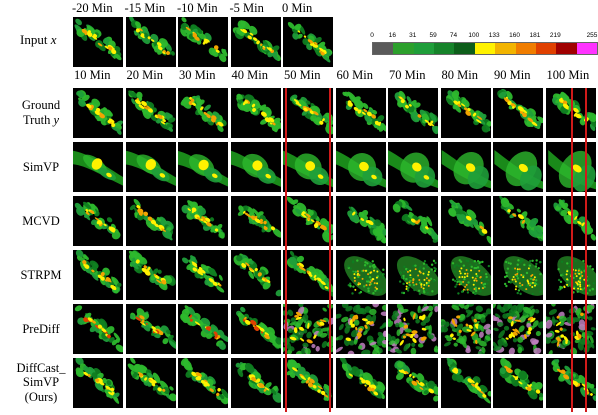  Describe the element at coordinates (197, 75) in the screenshot. I see `output-time-label: 30 Min` at that location.